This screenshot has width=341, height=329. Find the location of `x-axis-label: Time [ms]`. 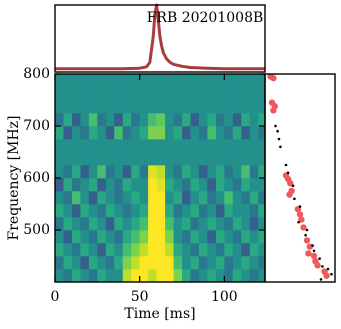

x-axis-label: Time [ms] is located at coordinates (159, 314).